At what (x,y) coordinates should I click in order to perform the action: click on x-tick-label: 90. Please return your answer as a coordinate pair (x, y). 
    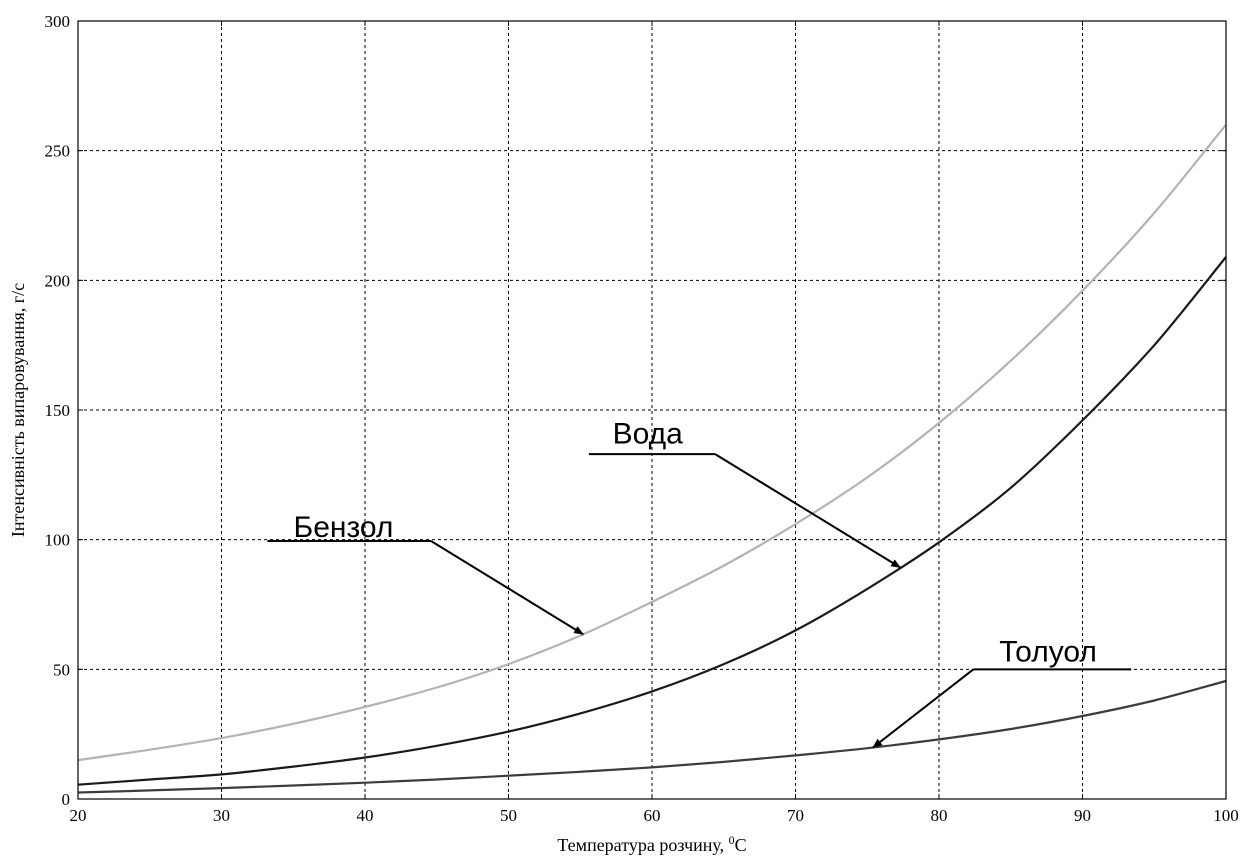
    Looking at the image, I should click on (1082, 815).